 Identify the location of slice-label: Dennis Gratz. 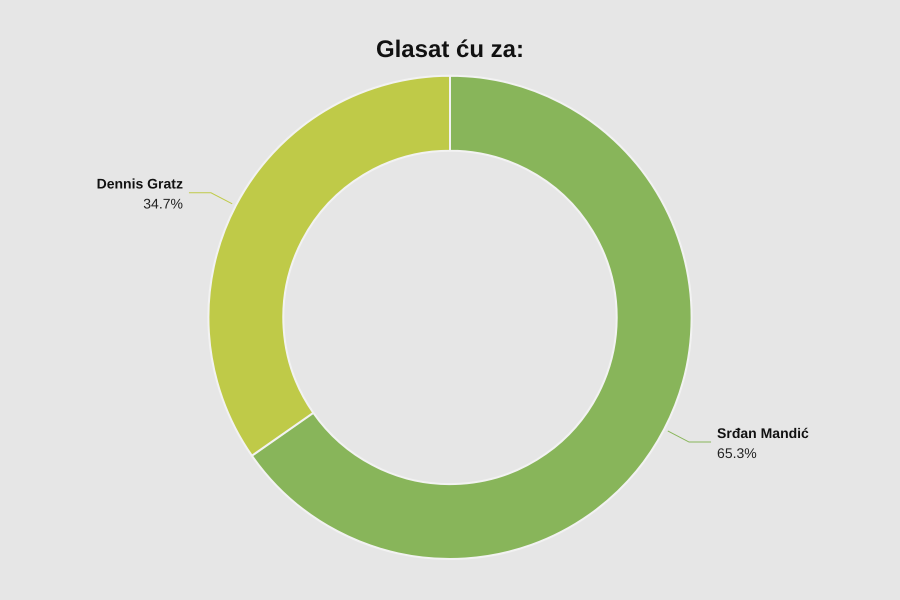
(139, 184).